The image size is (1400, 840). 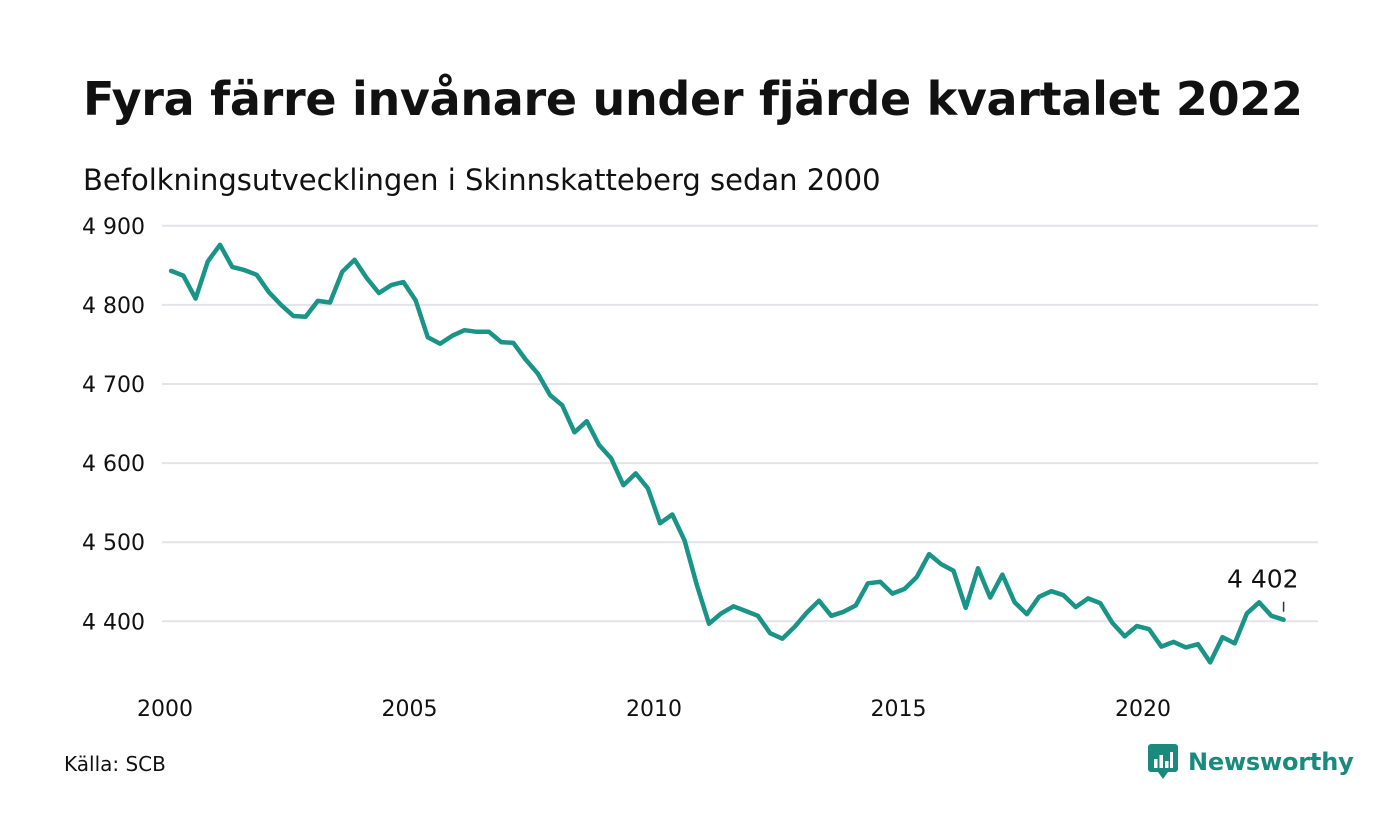 What do you see at coordinates (113, 622) in the screenshot?
I see `y-tick-label: 4 400` at bounding box center [113, 622].